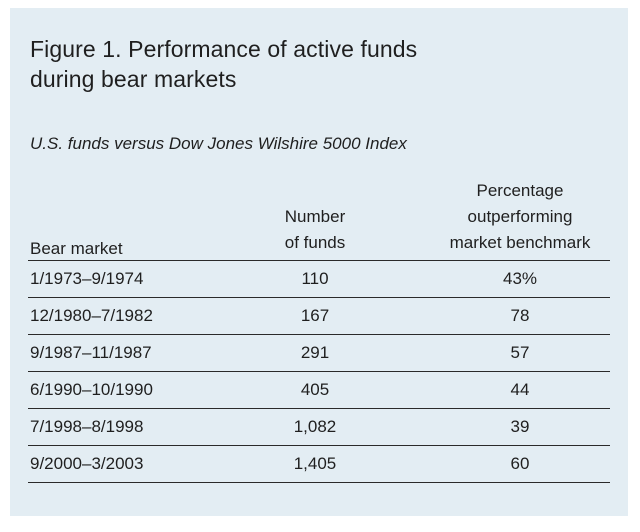 The image size is (640, 532). I want to click on cell-percentage: 57, so click(520, 352).